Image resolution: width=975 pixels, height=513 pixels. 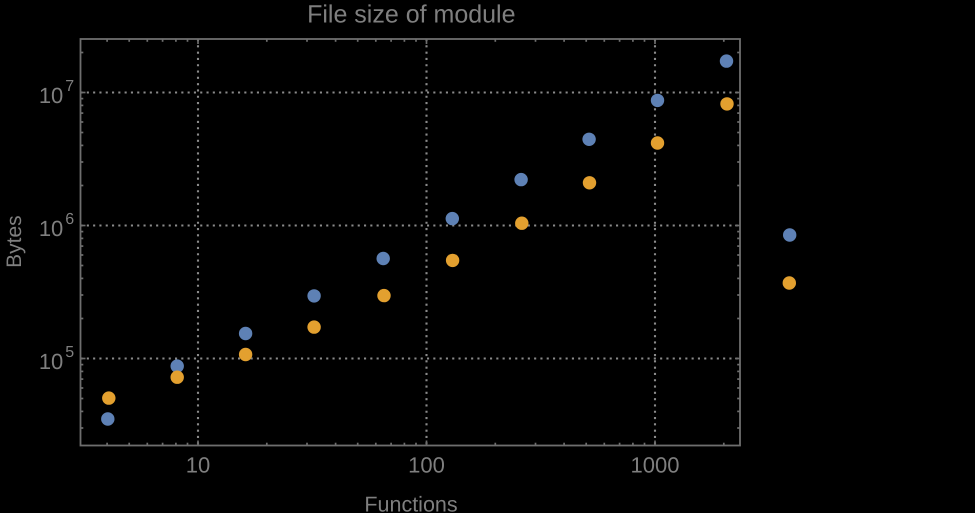 I want to click on svg-text: Bytes, so click(x=14, y=241).